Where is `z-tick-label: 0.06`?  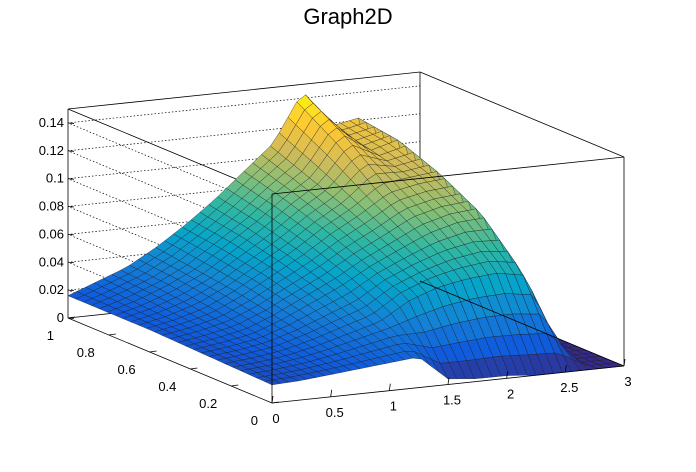
z-tick-label: 0.06 is located at coordinates (51, 233).